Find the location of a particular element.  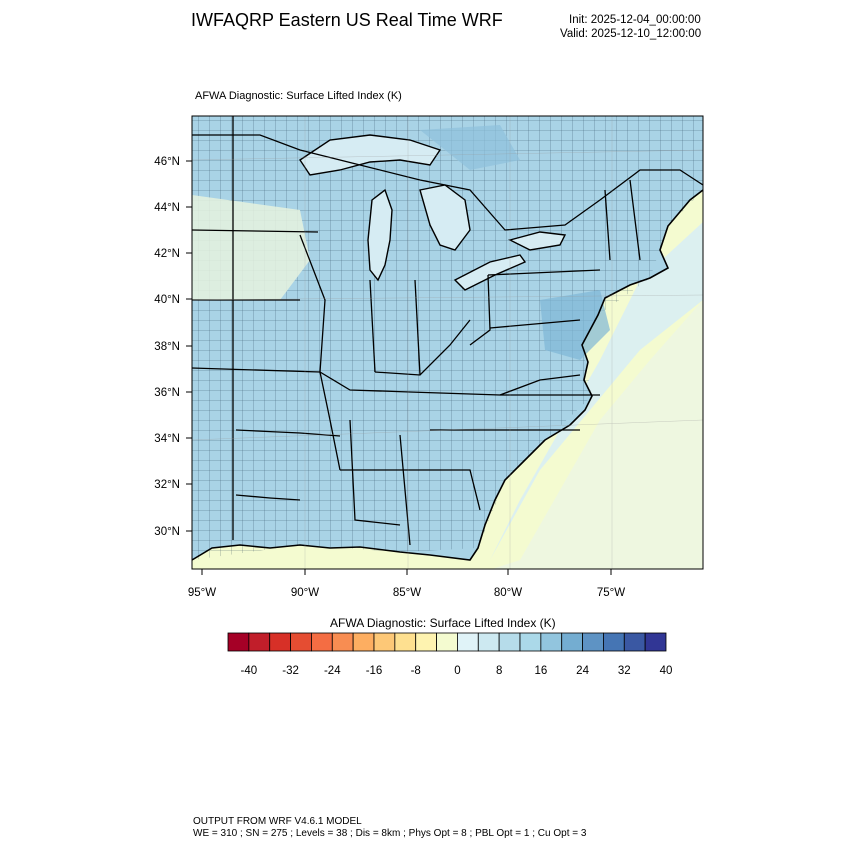

colorbar-tick-label: 32 is located at coordinates (624, 671).